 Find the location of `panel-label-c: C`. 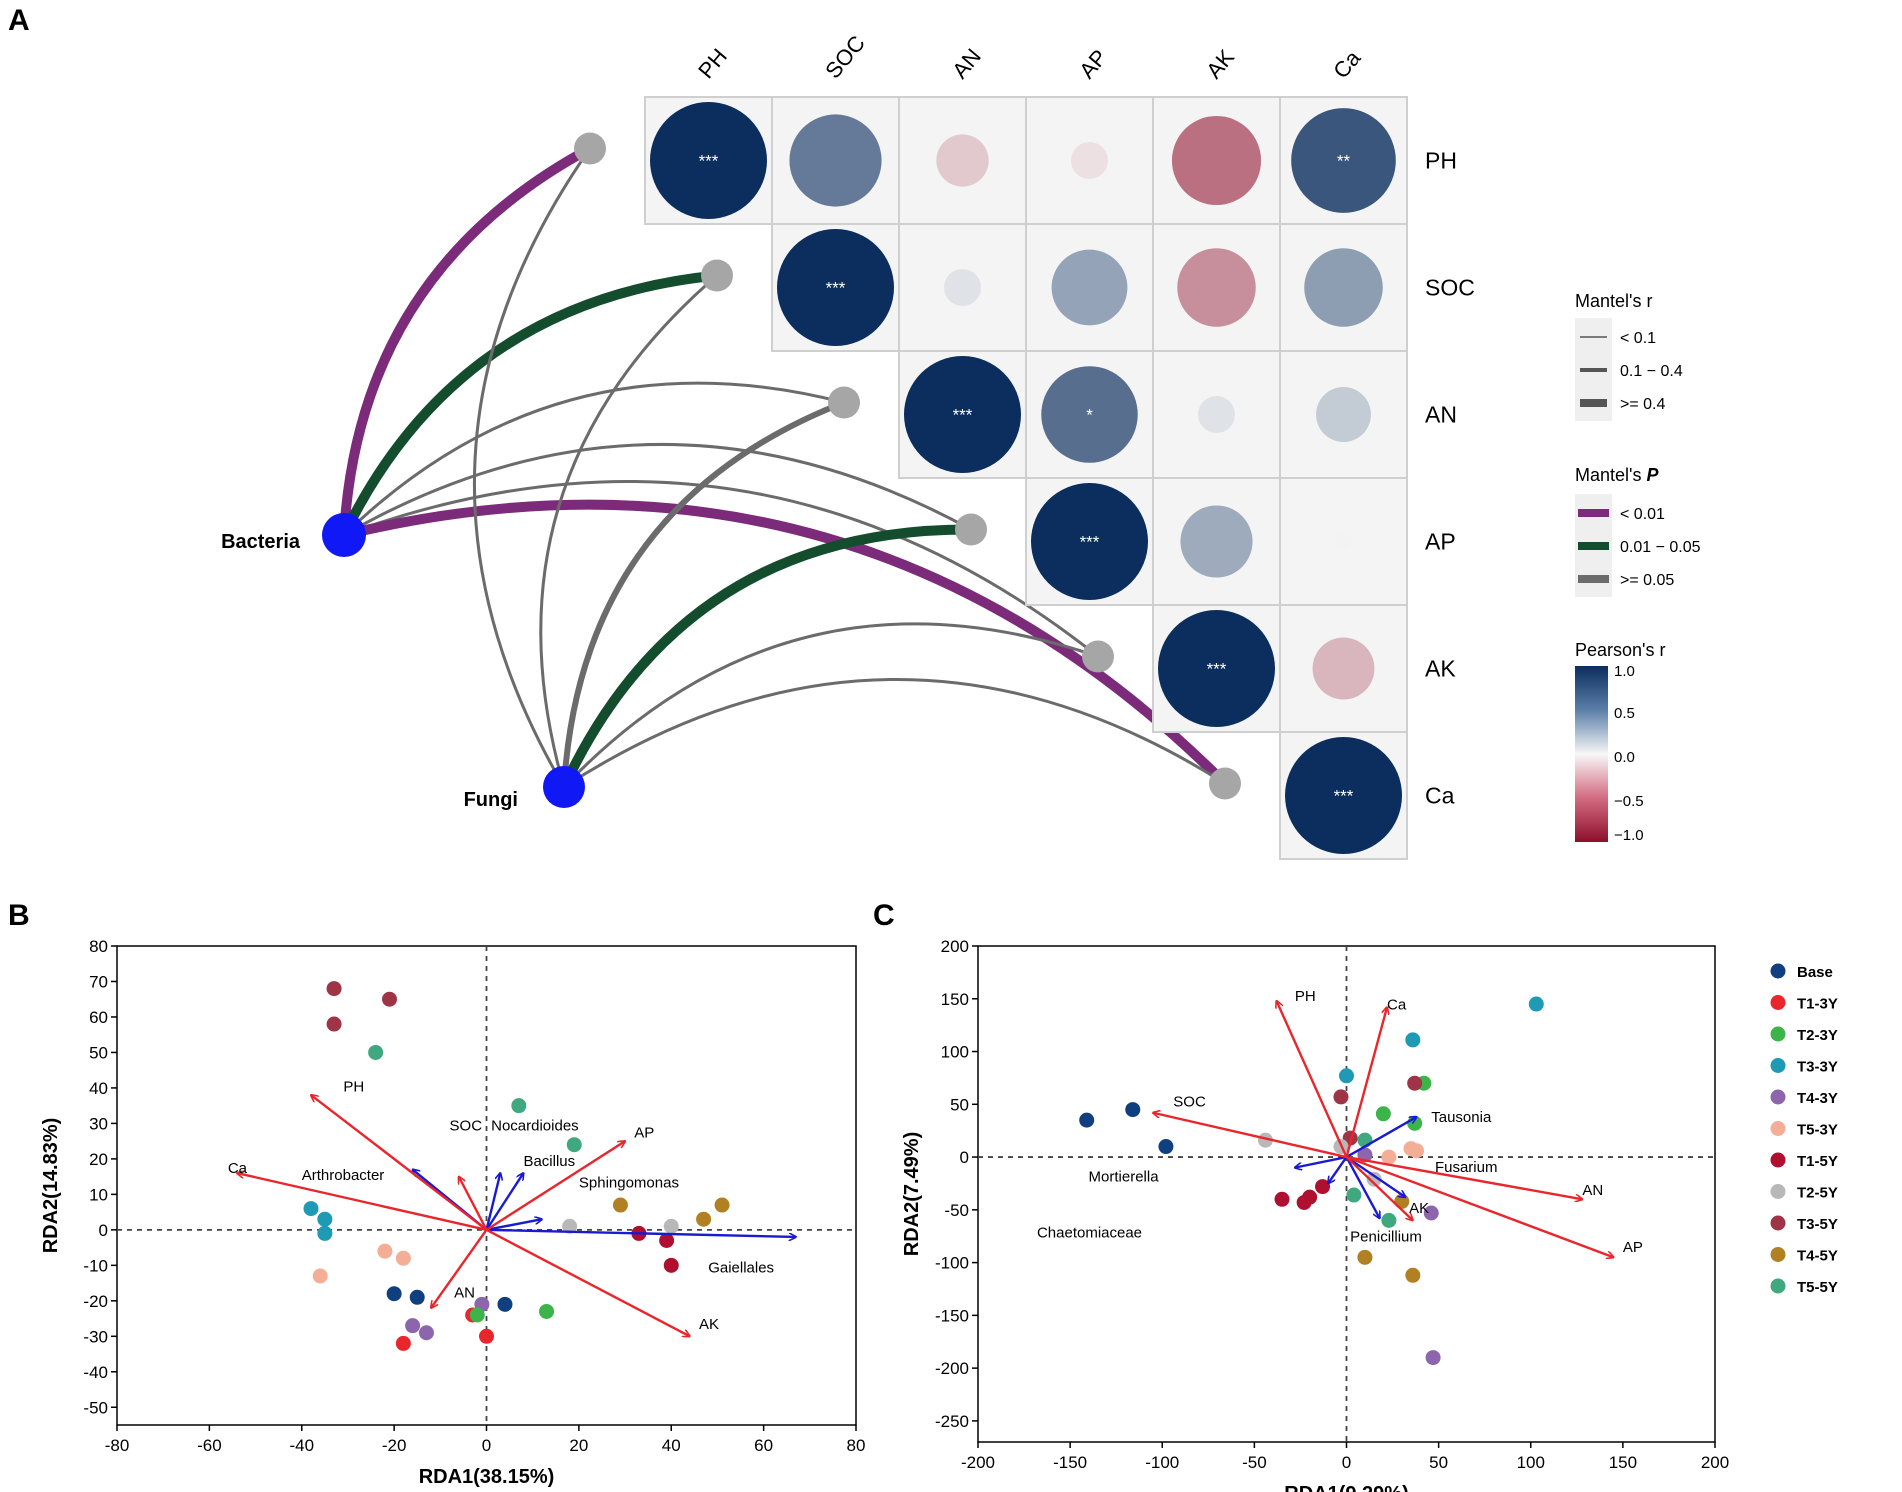

panel-label-c: C is located at coordinates (884, 915).